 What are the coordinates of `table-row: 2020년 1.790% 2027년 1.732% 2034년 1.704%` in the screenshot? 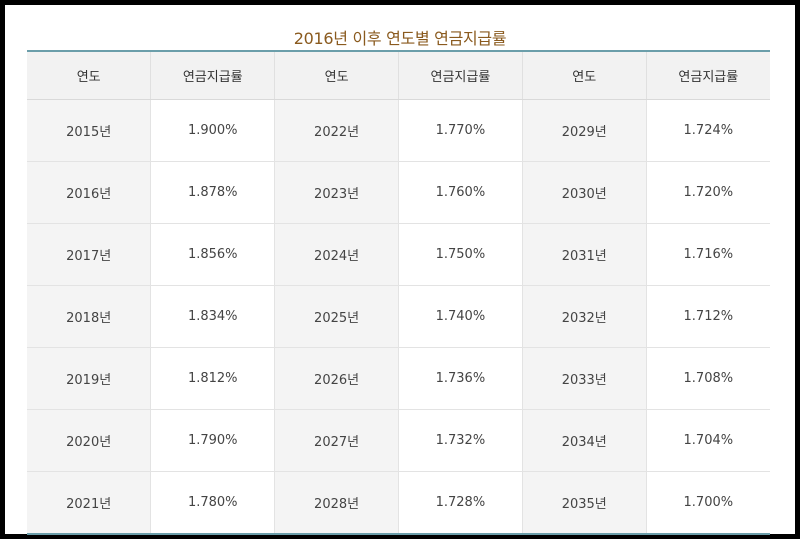 It's located at (398, 440).